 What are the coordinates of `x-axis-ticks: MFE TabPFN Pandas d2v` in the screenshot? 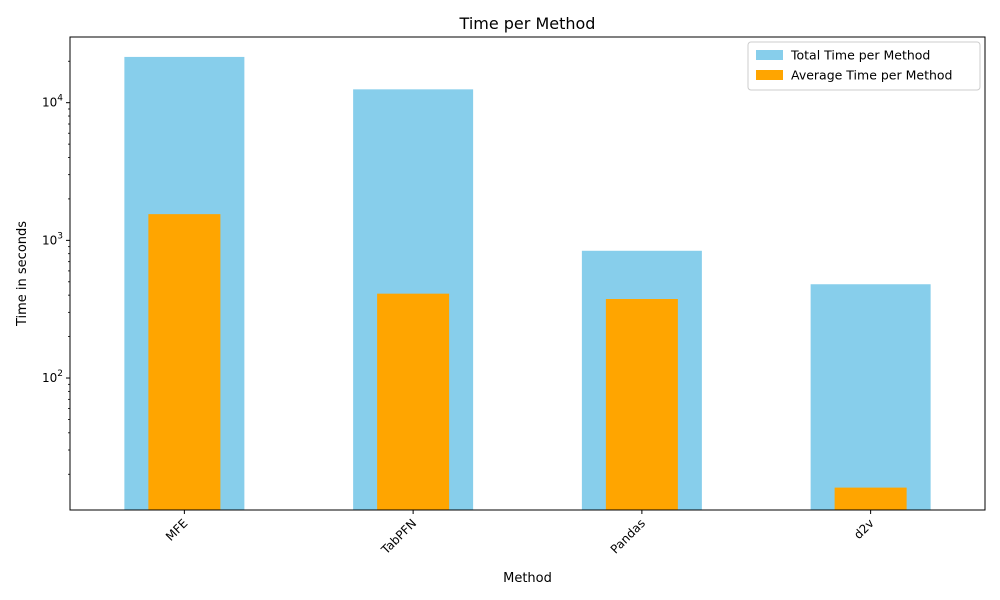 It's located at (520, 534).